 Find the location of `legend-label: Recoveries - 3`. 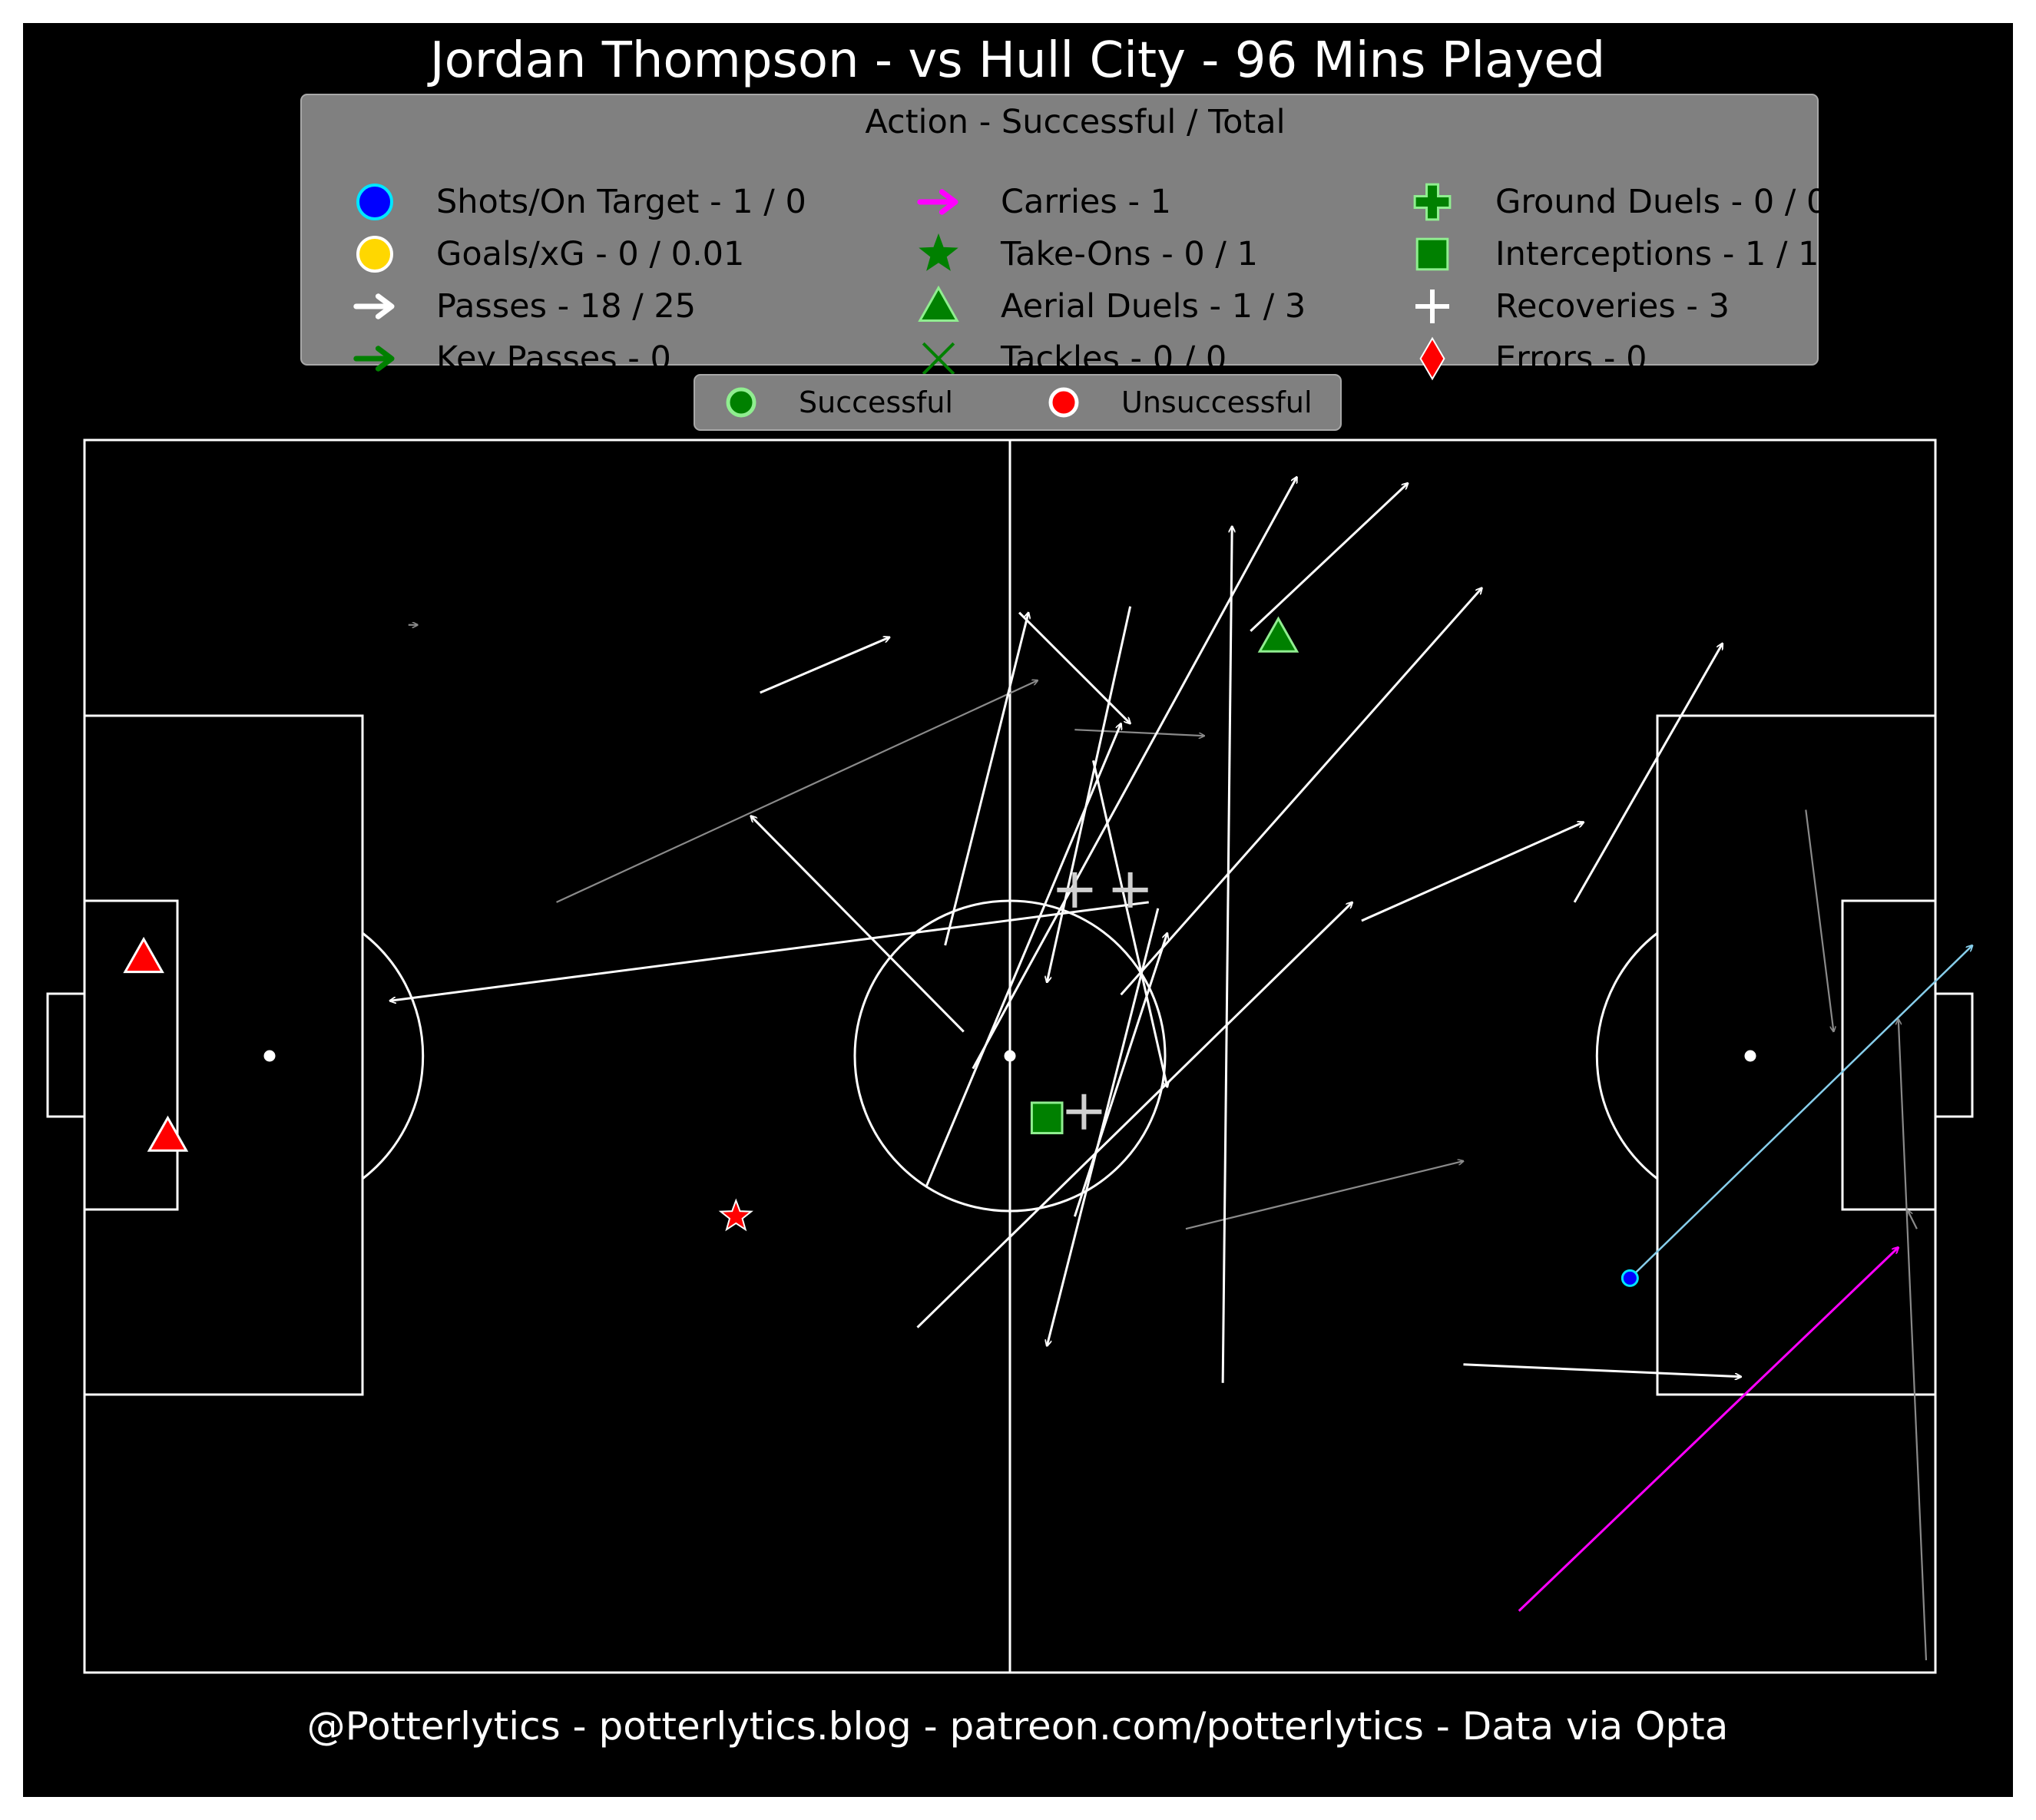

legend-label: Recoveries - 3 is located at coordinates (1612, 306).